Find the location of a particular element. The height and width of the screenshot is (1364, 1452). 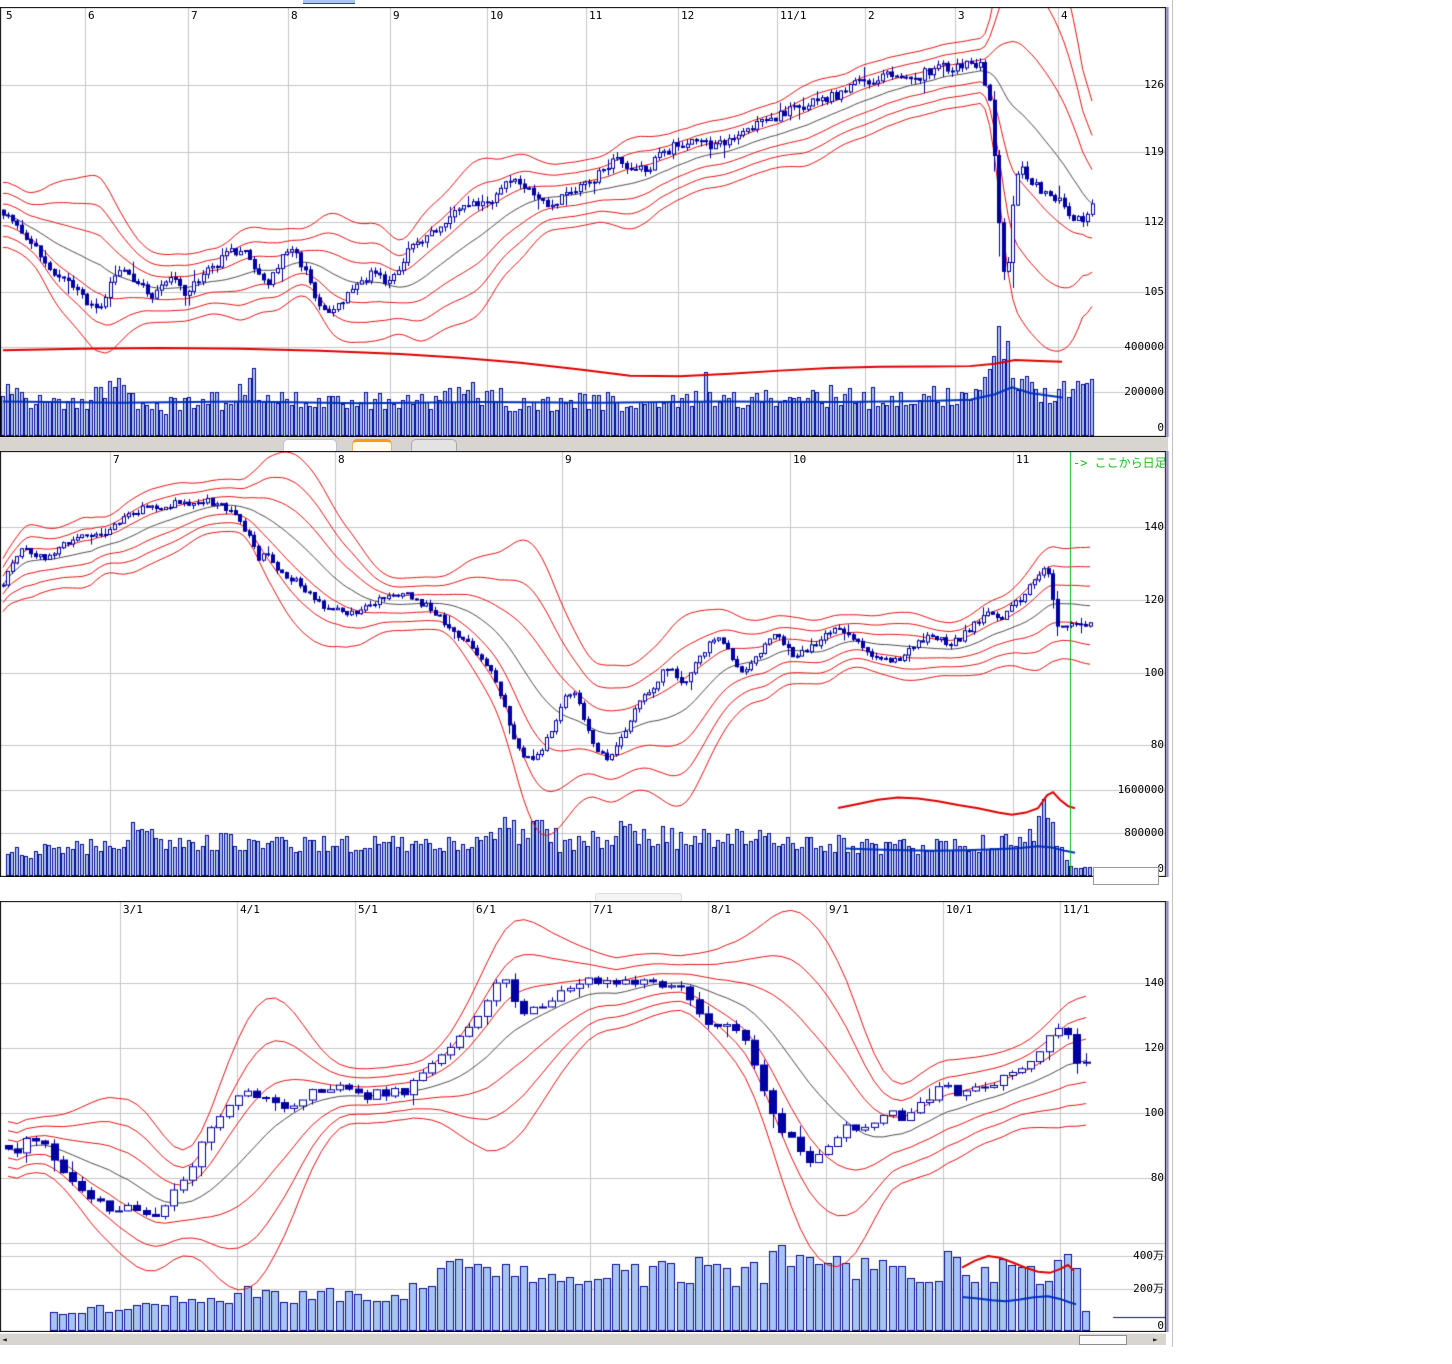

scrollbar-thumb-fragment is located at coordinates (1126, 876).